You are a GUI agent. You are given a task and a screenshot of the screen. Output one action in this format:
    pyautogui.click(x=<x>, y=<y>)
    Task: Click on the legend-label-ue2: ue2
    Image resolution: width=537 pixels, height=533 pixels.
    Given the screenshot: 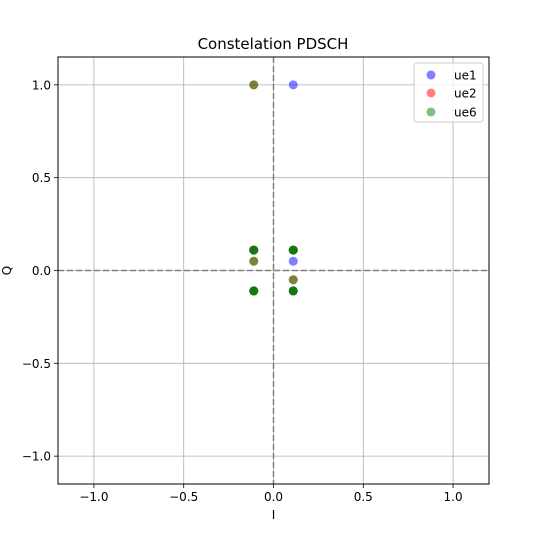 What is the action you would take?
    pyautogui.click(x=465, y=94)
    